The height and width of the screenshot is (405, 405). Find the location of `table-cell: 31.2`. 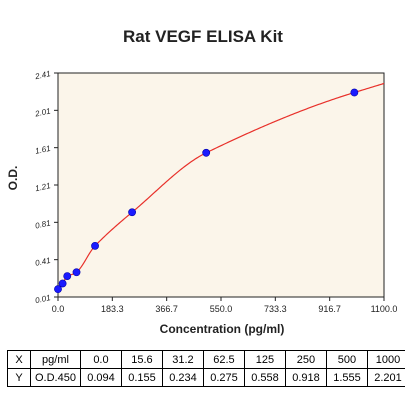

table-cell: 31.2 is located at coordinates (182, 359).